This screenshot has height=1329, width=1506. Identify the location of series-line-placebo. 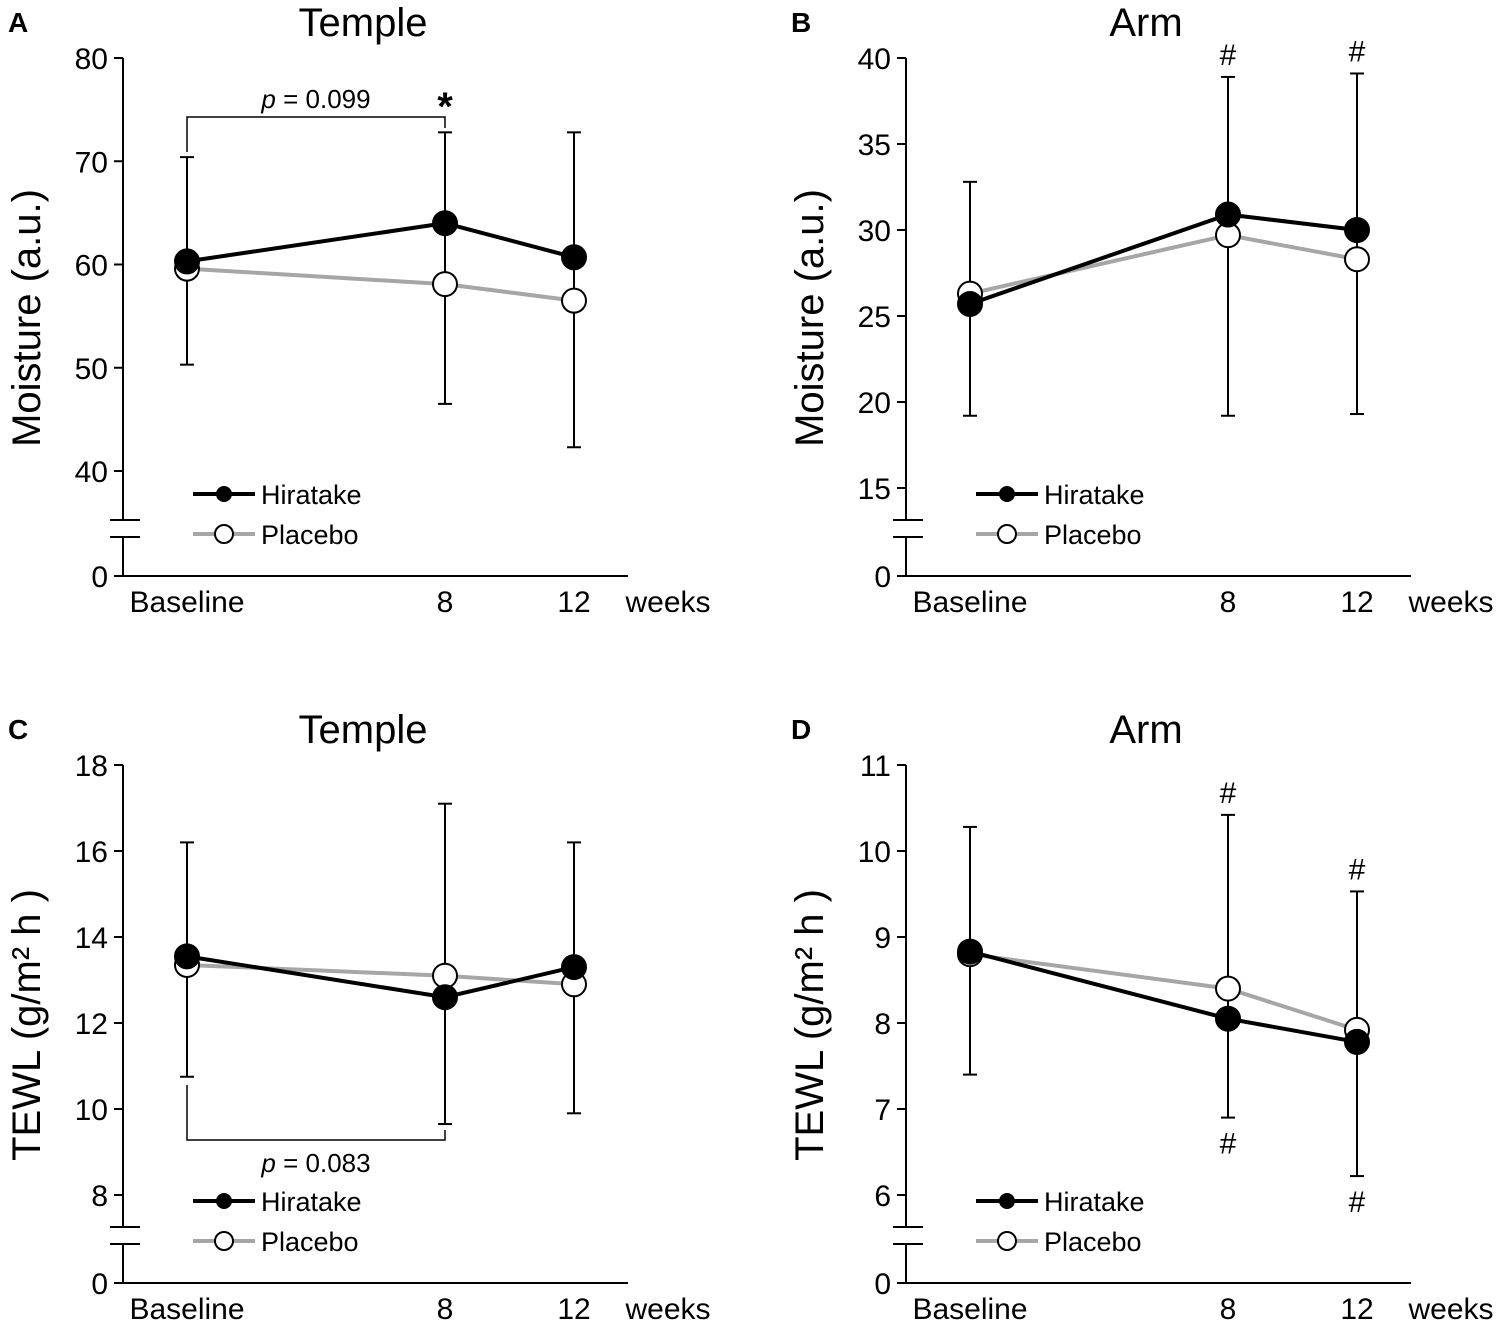
(380, 284).